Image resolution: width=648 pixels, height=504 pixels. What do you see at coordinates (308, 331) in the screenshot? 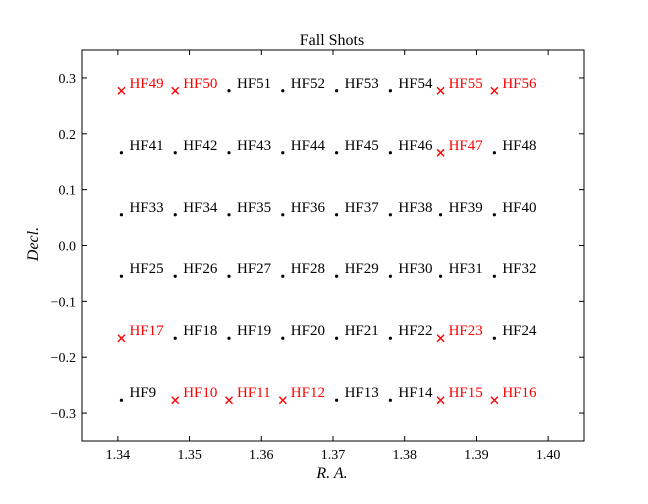
I see `point-label: HF20` at bounding box center [308, 331].